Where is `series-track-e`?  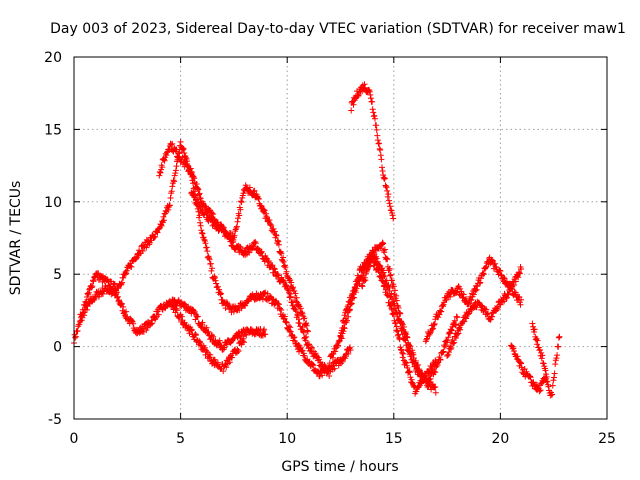 series-track-e is located at coordinates (206, 336).